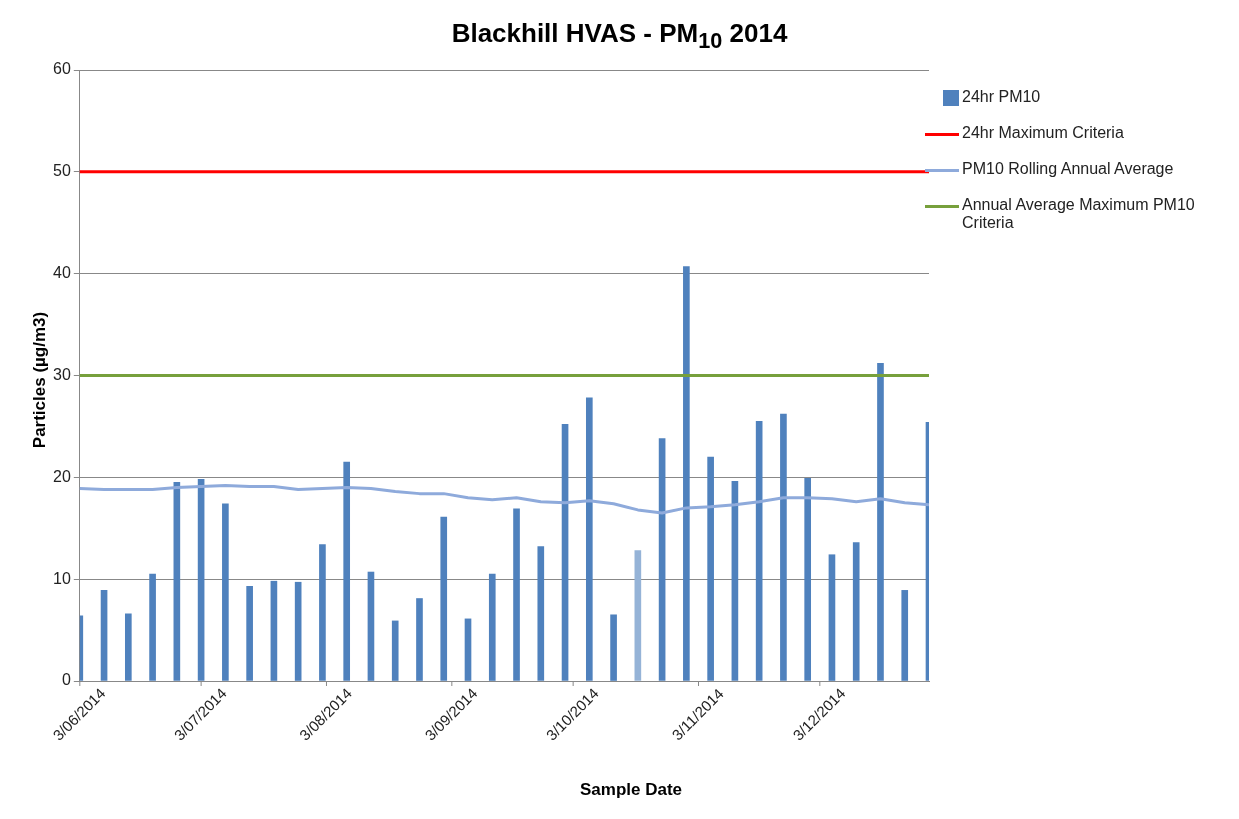  What do you see at coordinates (62, 273) in the screenshot?
I see `y-tick-label: 40` at bounding box center [62, 273].